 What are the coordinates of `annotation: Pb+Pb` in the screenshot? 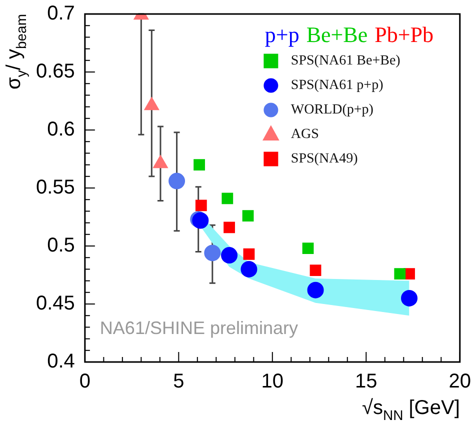 It's located at (404, 34).